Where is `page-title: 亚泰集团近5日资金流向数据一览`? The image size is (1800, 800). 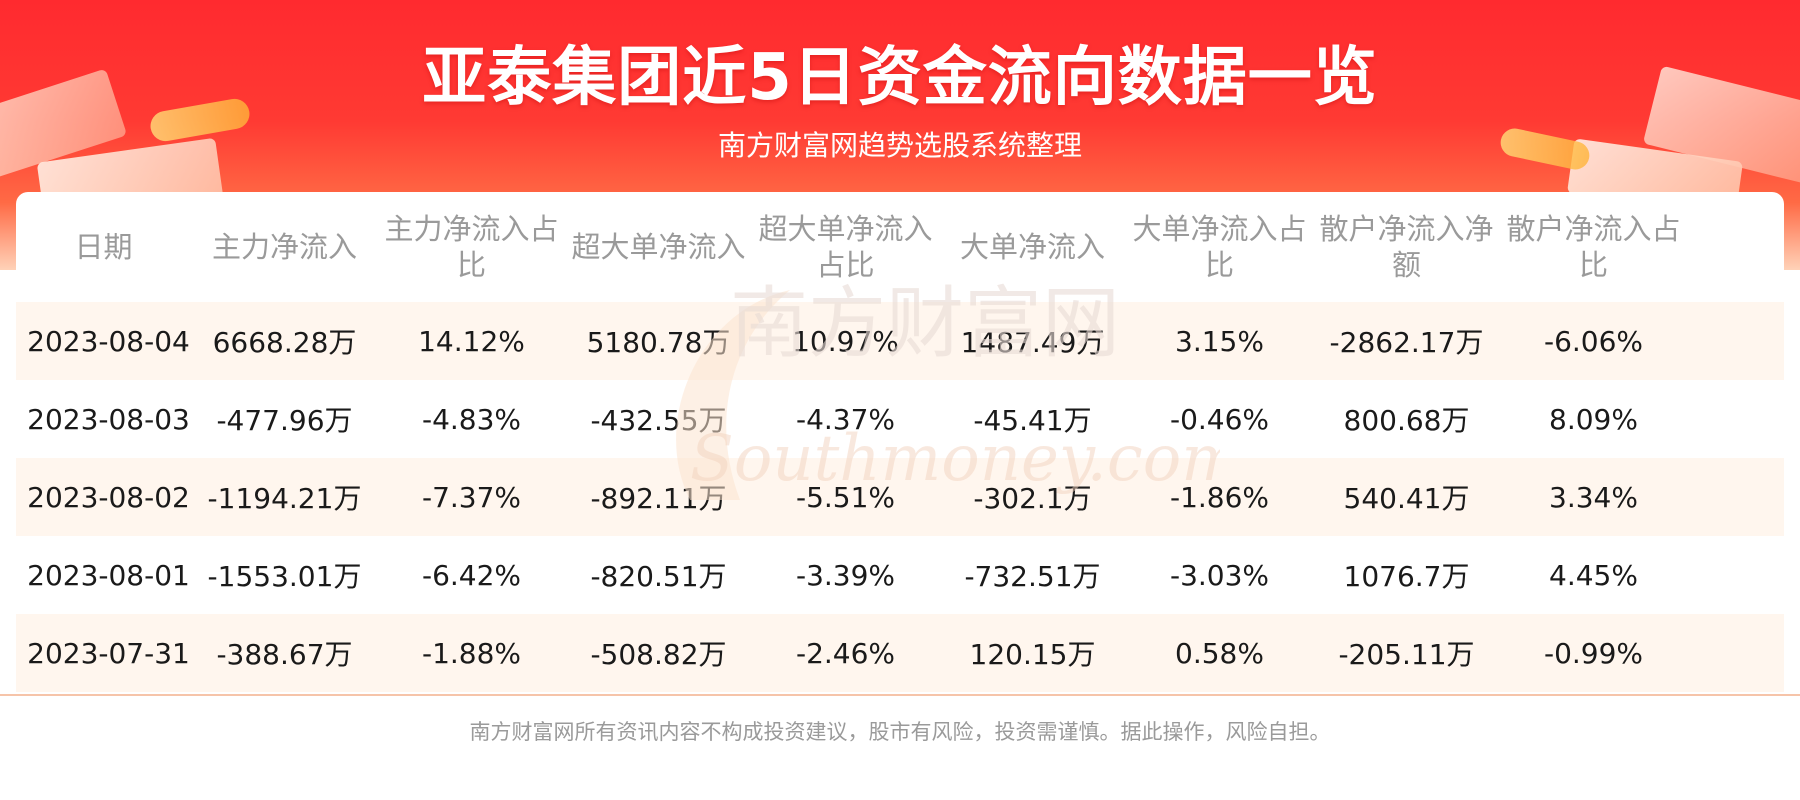
page-title: 亚泰集团近5日资金流向数据一览 is located at coordinates (900, 78).